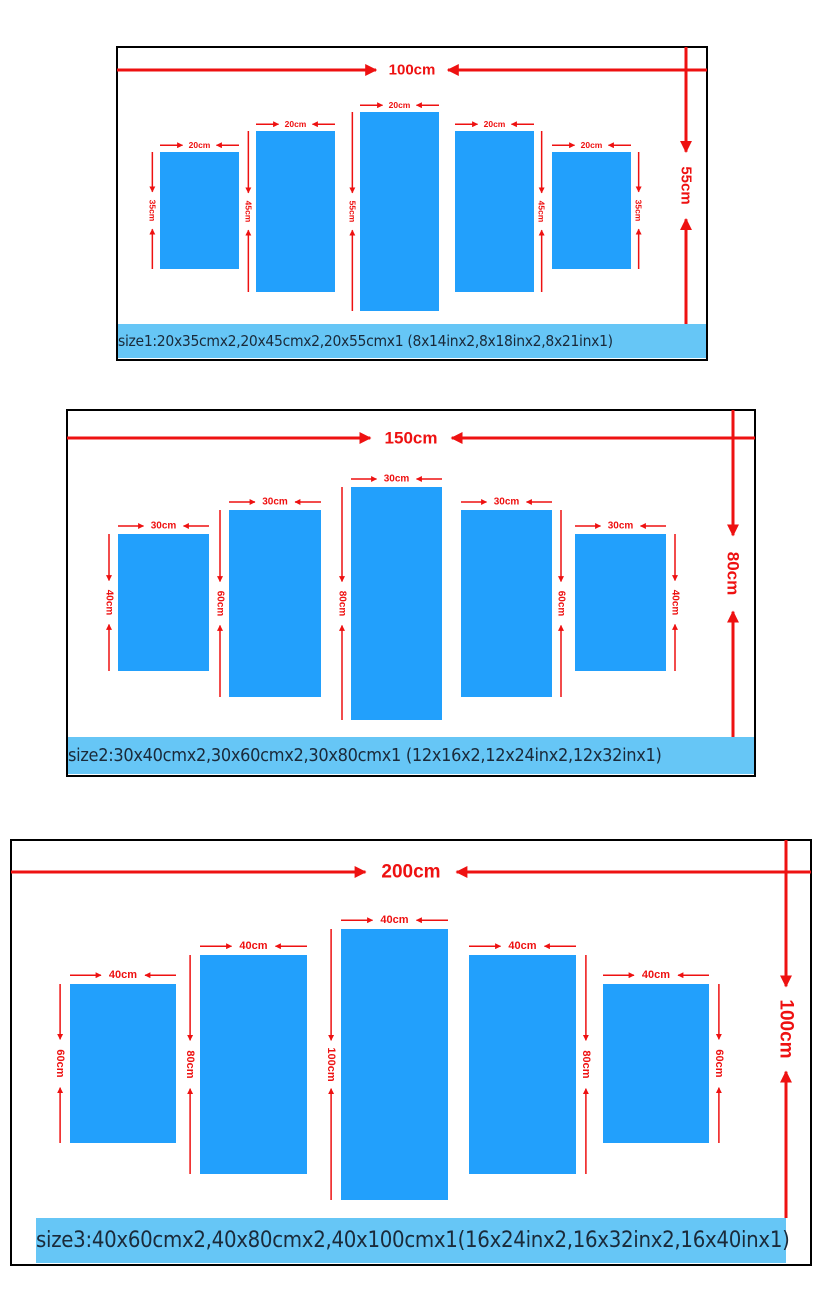 The width and height of the screenshot is (820, 1315). I want to click on total-width-label: 200cm, so click(410, 872).